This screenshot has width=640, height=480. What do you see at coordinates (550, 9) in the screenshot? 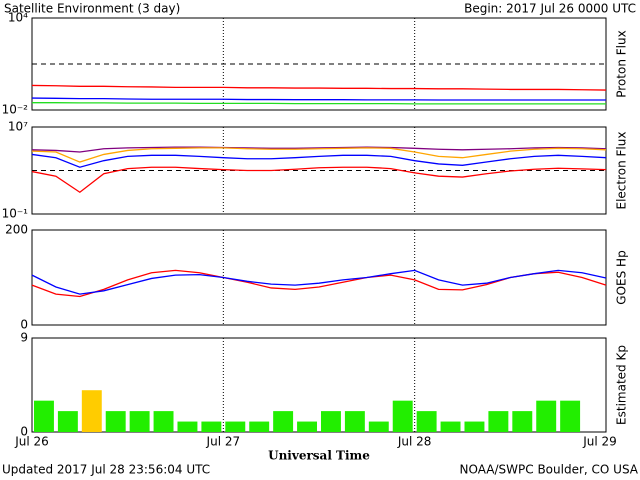
I see `begin: Begin: 2017 Jul 26 0000 UTC` at bounding box center [550, 9].